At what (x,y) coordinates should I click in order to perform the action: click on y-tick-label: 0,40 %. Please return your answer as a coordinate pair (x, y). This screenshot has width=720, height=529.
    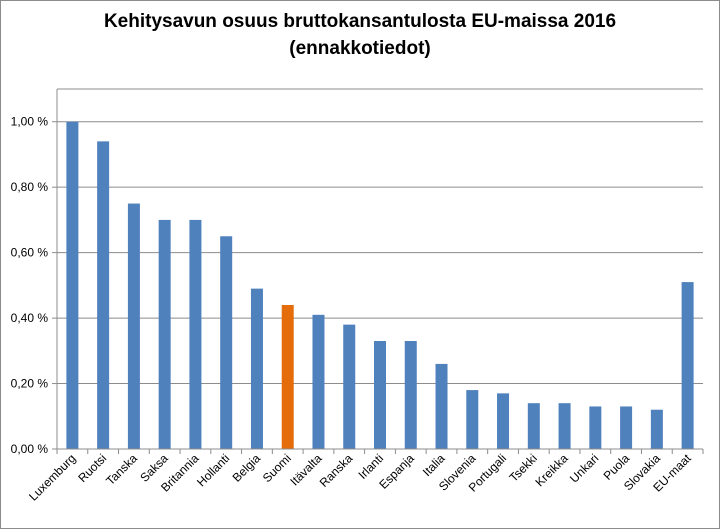
    Looking at the image, I should click on (30, 318).